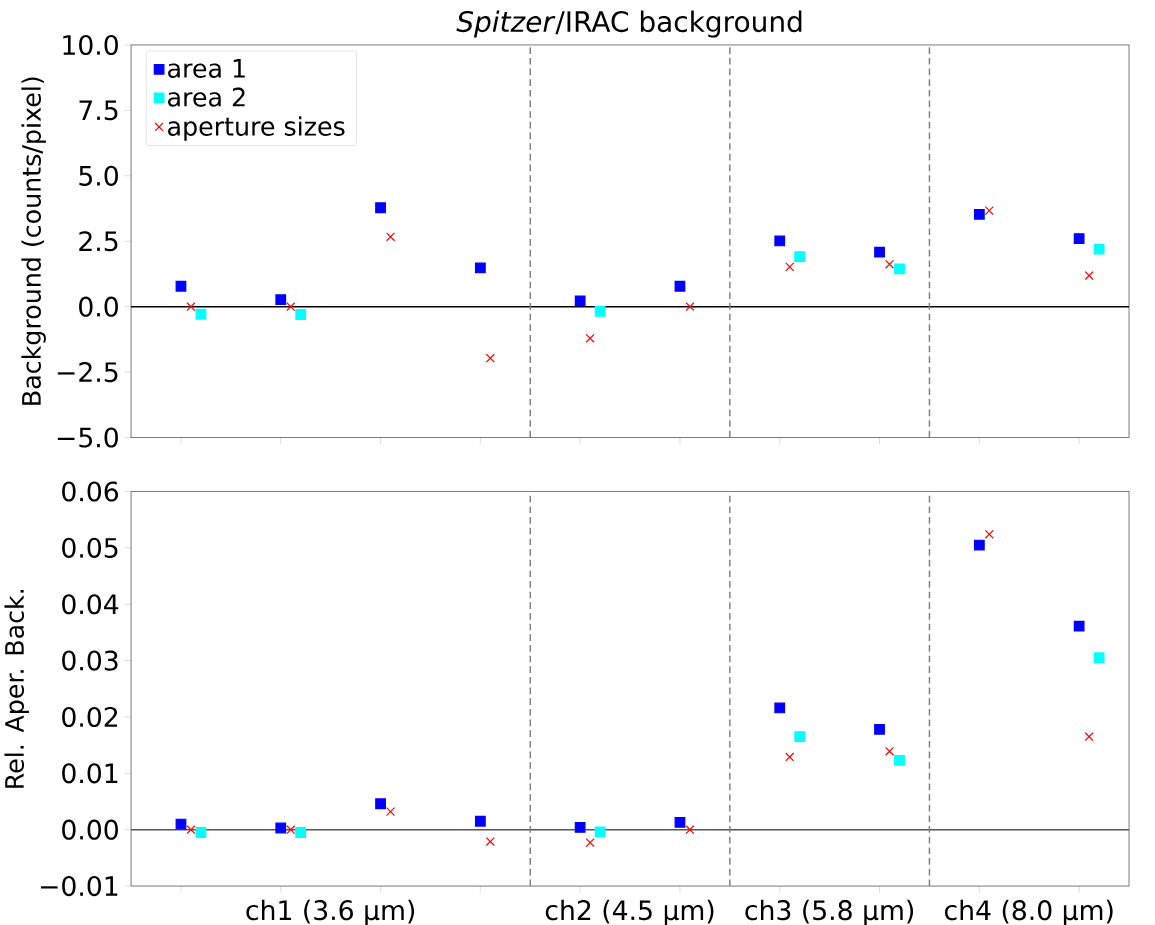  I want to click on y-tick-label: 5.0, so click(98, 175).